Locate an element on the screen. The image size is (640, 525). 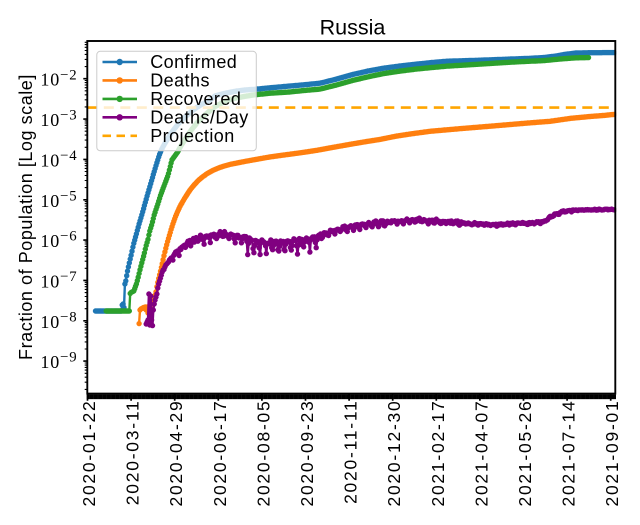
svg-text: 2020-03-11 is located at coordinates (133, 453).